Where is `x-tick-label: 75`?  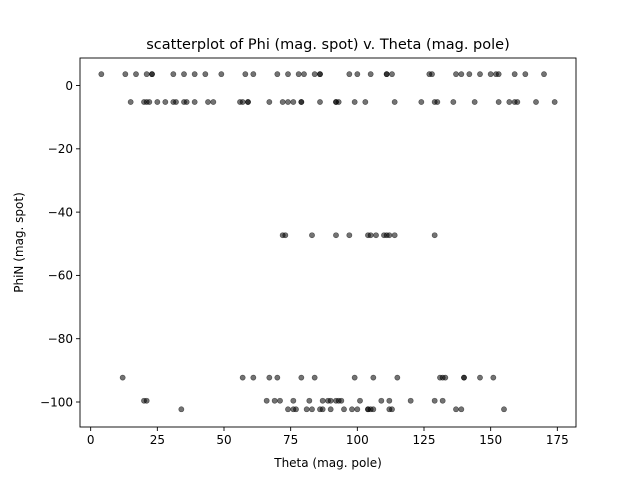
x-tick-label: 75 is located at coordinates (290, 440).